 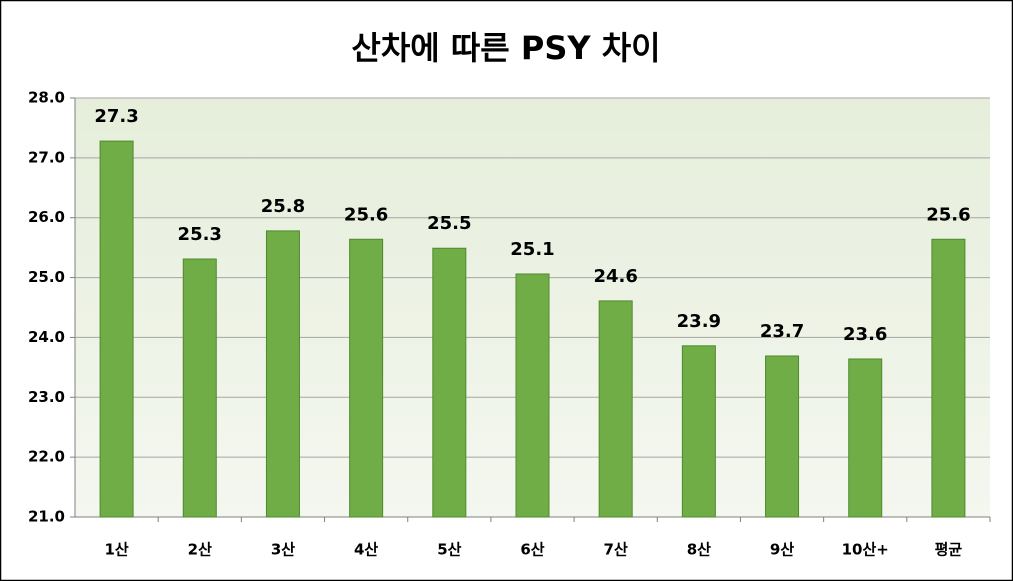 What do you see at coordinates (532, 249) in the screenshot?
I see `value-label: 25.1` at bounding box center [532, 249].